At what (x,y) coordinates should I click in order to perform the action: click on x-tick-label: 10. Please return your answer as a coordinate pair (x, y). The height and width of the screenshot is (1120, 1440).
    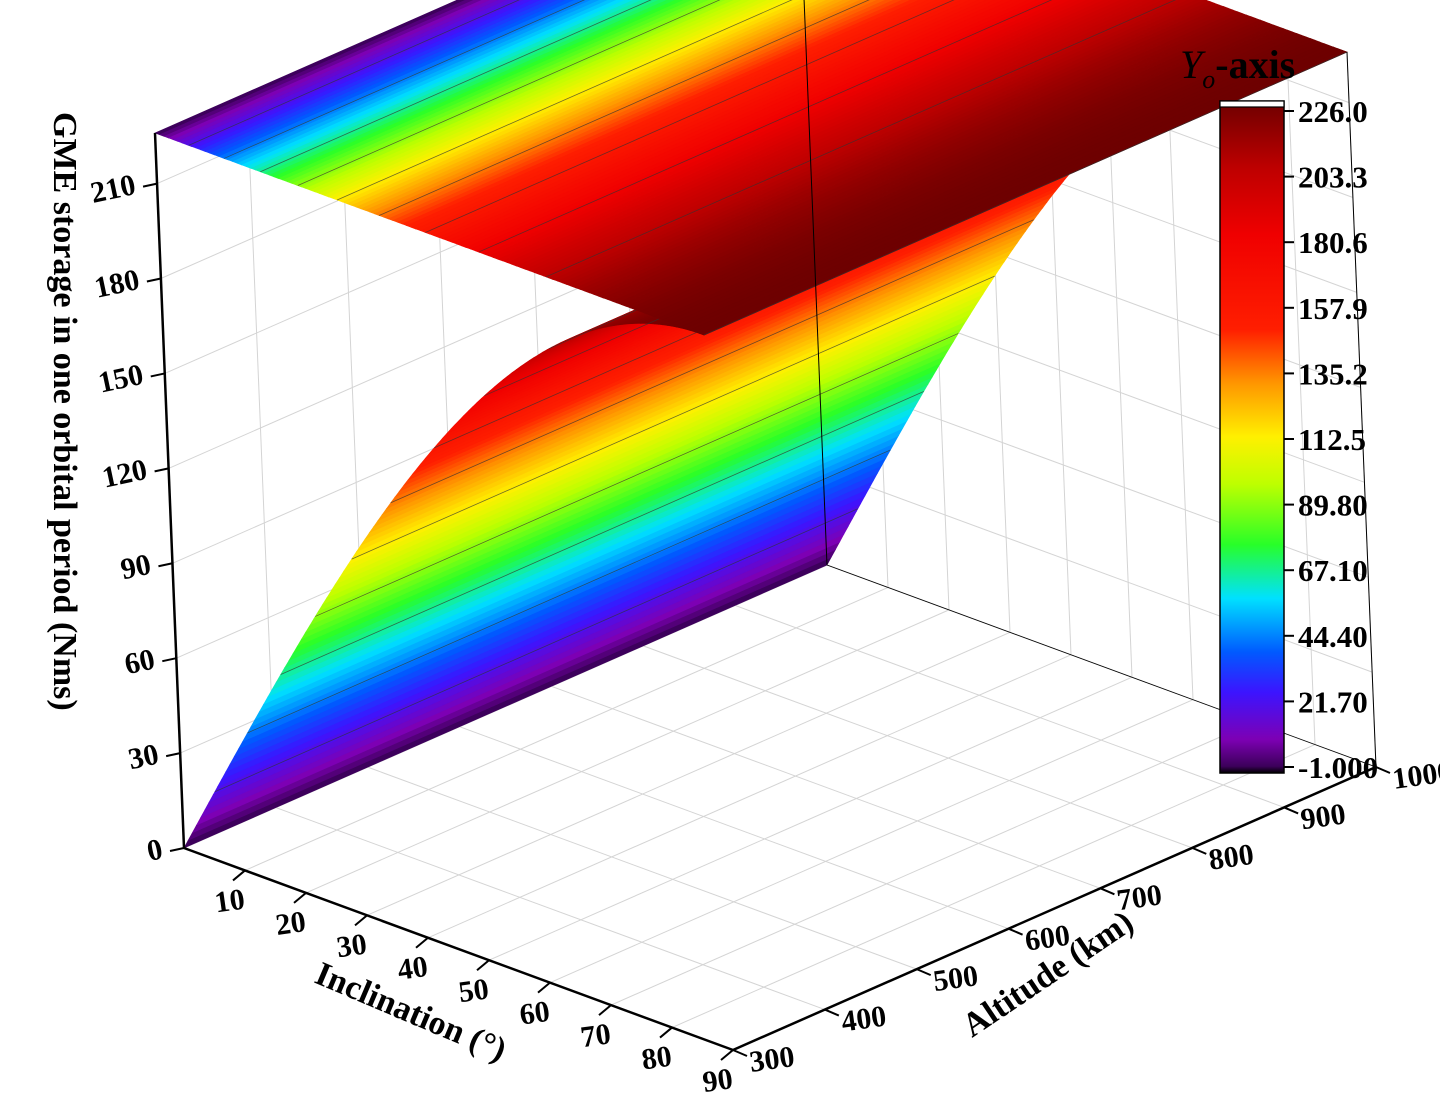
    Looking at the image, I should click on (230, 901).